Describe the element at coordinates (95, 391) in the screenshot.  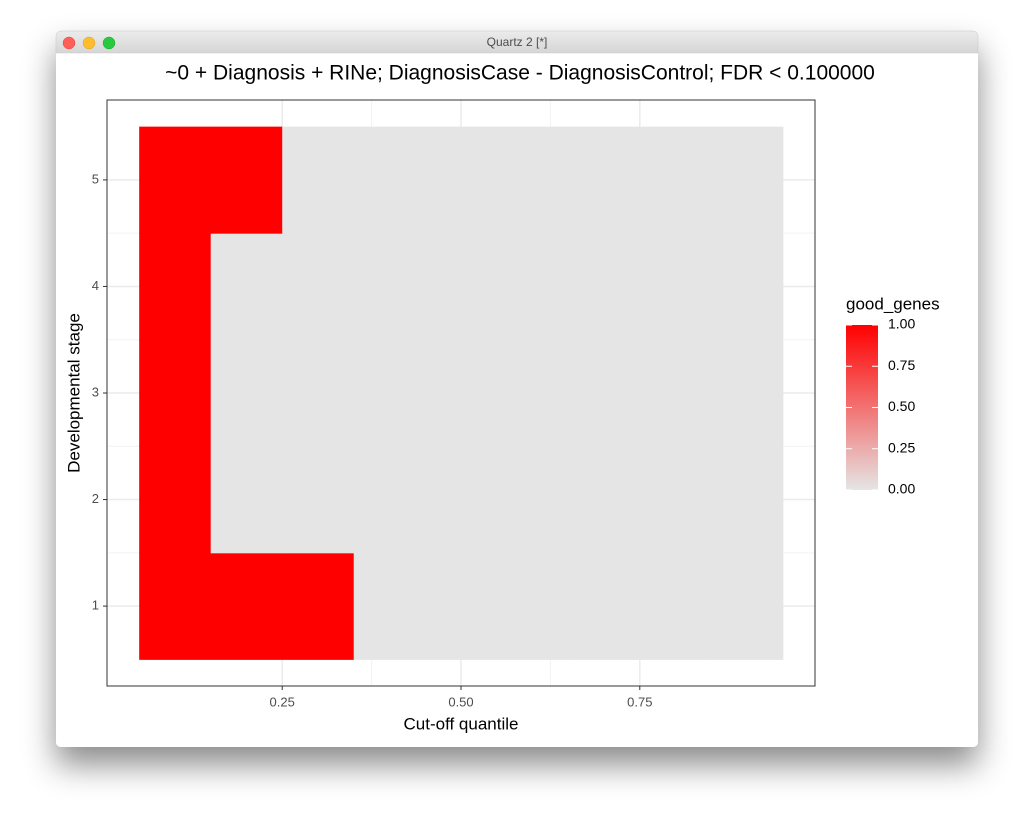
I see `y-tick-label: 3` at that location.